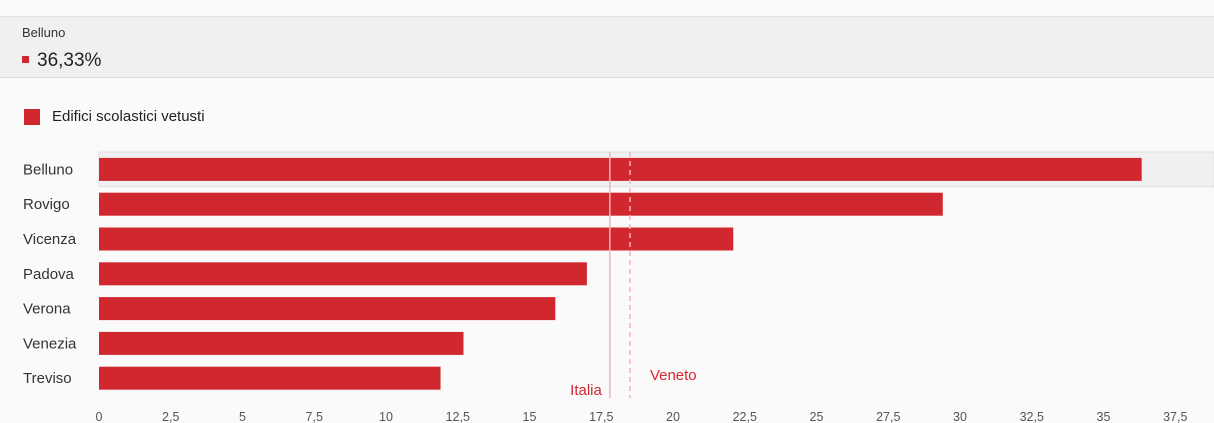 This screenshot has height=423, width=1214. Describe the element at coordinates (25, 59) in the screenshot. I see `tooltip-swatch` at that location.